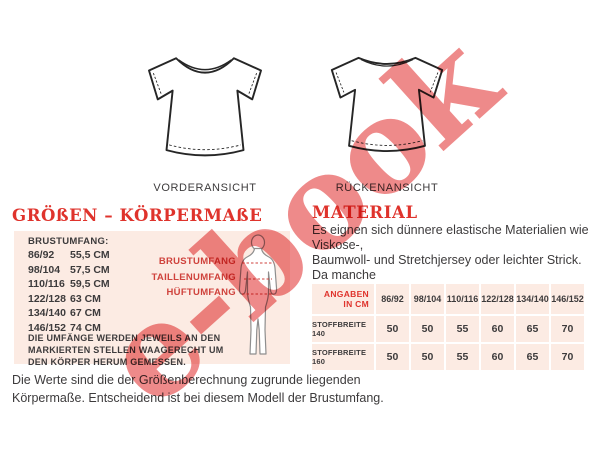  I want to click on table-column-header: 122/128, so click(497, 299).